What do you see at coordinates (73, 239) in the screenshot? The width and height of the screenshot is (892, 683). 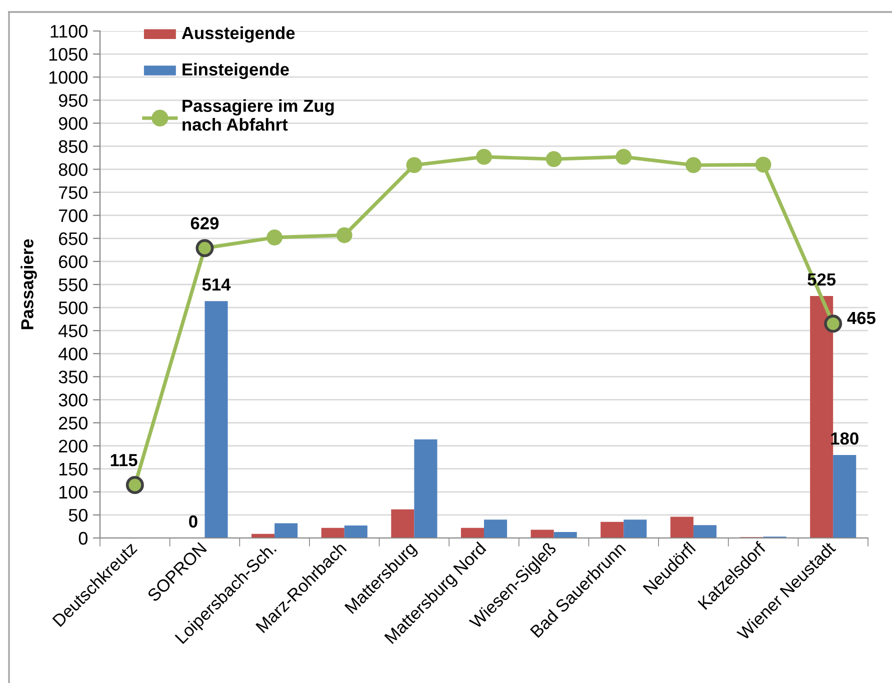 I see `y-tick-label: 650` at bounding box center [73, 239].